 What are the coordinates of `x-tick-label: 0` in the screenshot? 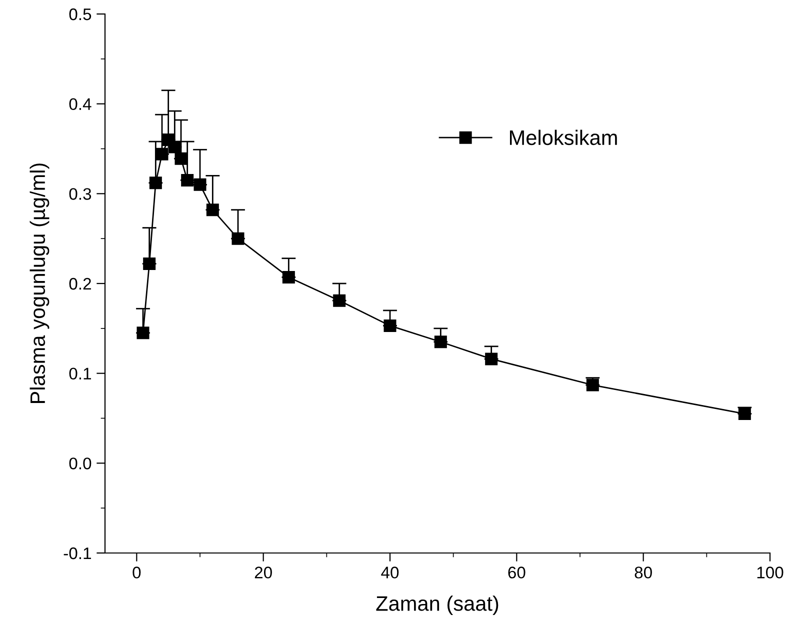 It's located at (136, 572).